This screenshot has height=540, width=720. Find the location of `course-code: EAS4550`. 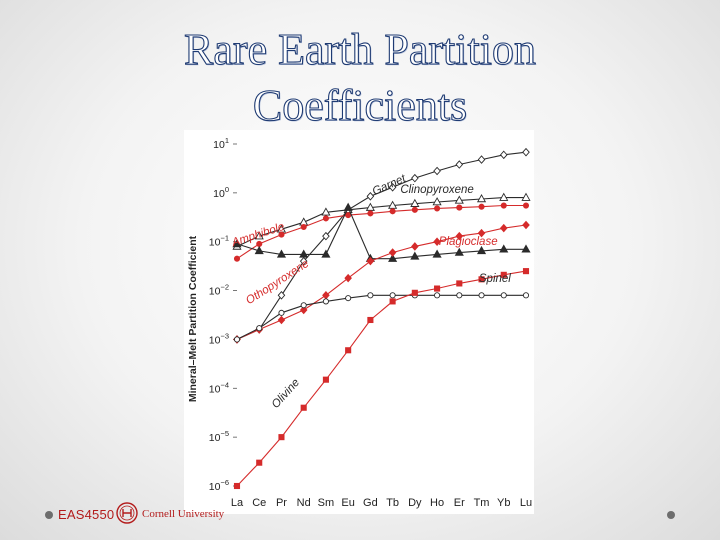

course-code: EAS4550 is located at coordinates (86, 514).